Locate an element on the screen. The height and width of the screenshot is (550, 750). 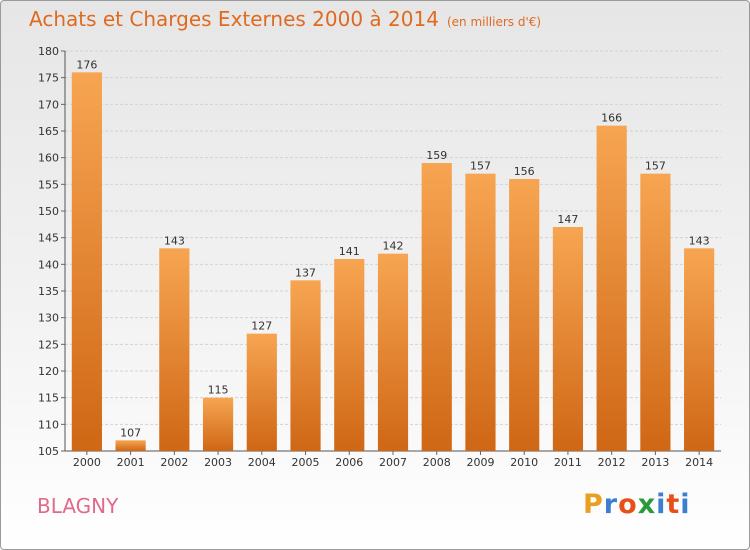
x-tick-label: 2003 is located at coordinates (218, 462).